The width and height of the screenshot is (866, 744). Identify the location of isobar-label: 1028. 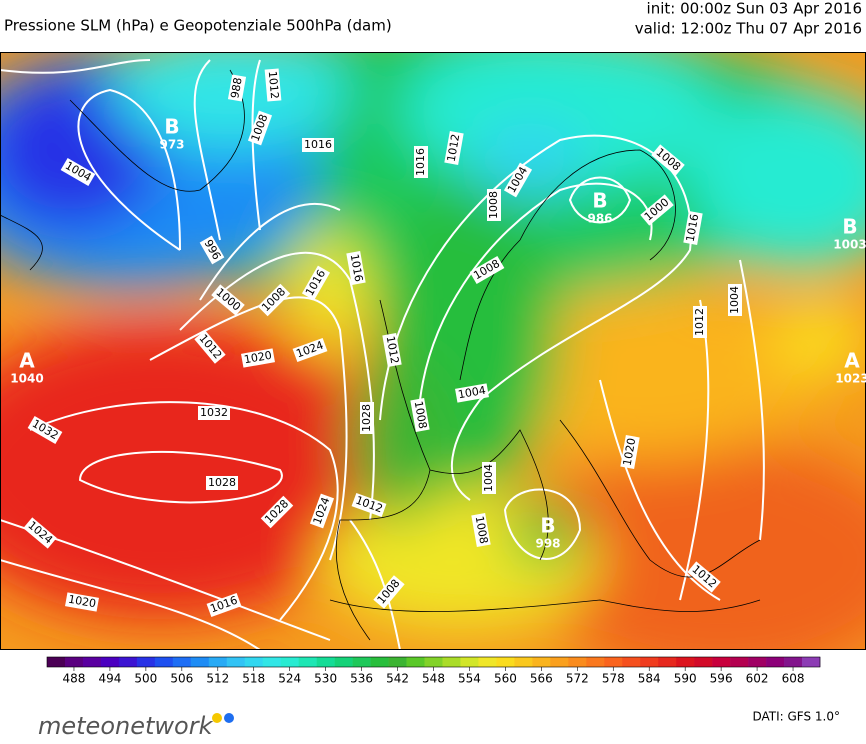
(222, 483).